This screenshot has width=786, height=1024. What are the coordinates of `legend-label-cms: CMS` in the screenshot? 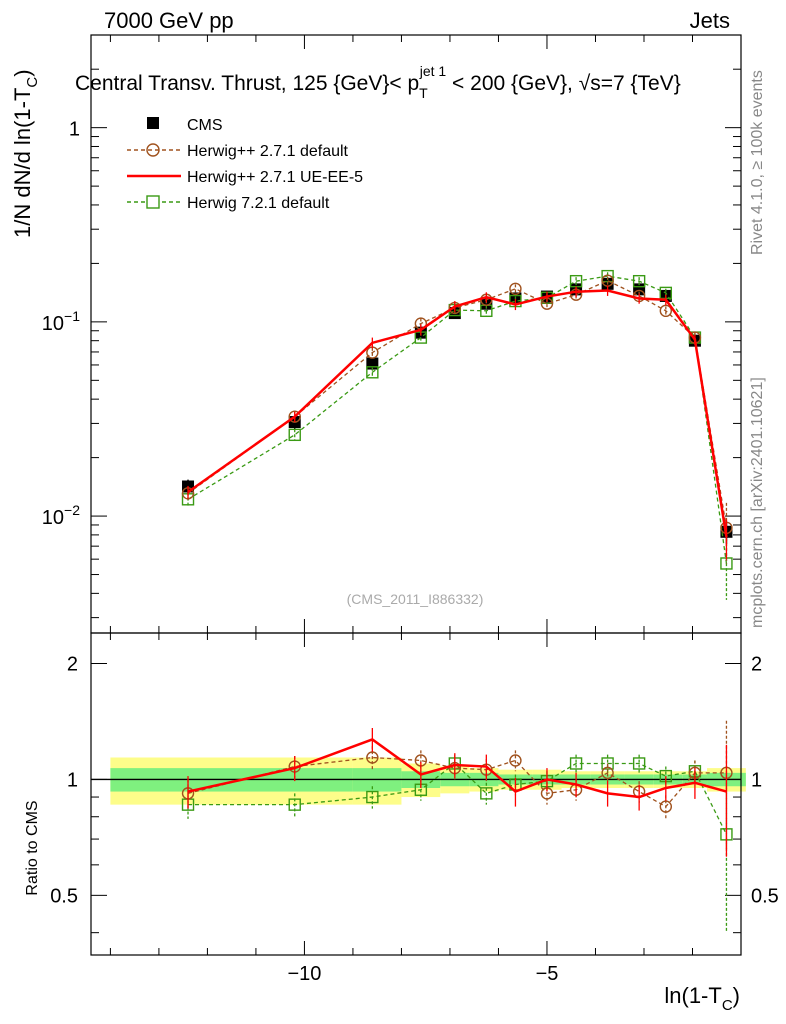 It's located at (205, 125).